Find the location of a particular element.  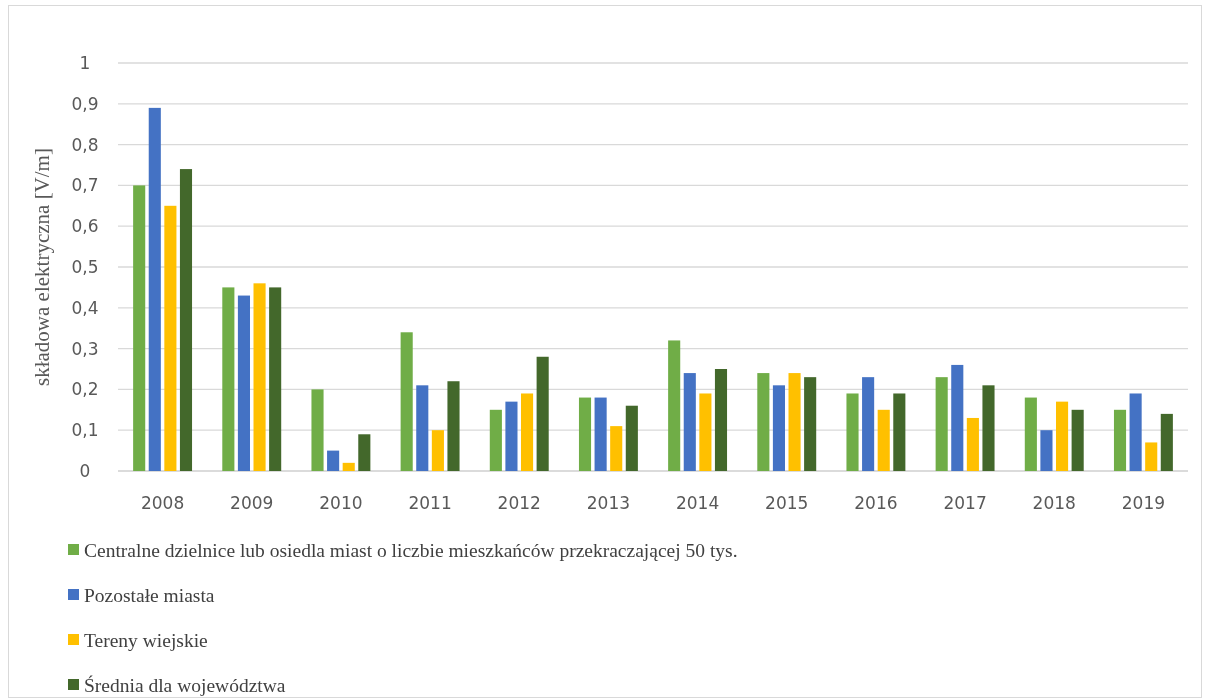

x-tick-label: 2016 is located at coordinates (876, 502).